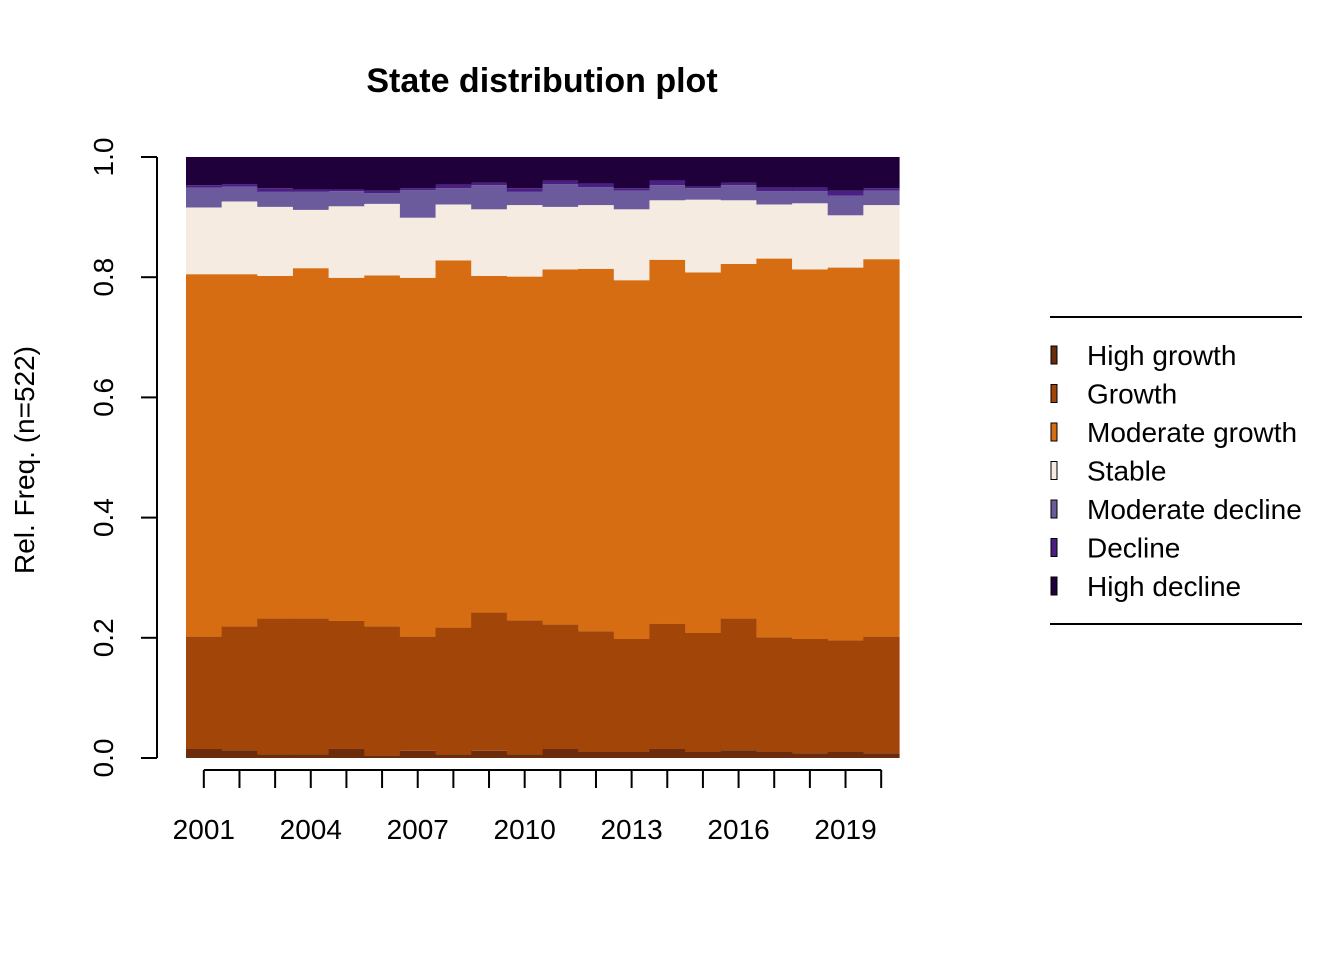 The width and height of the screenshot is (1344, 960). What do you see at coordinates (1164, 586) in the screenshot?
I see `legend-label: High decline` at bounding box center [1164, 586].